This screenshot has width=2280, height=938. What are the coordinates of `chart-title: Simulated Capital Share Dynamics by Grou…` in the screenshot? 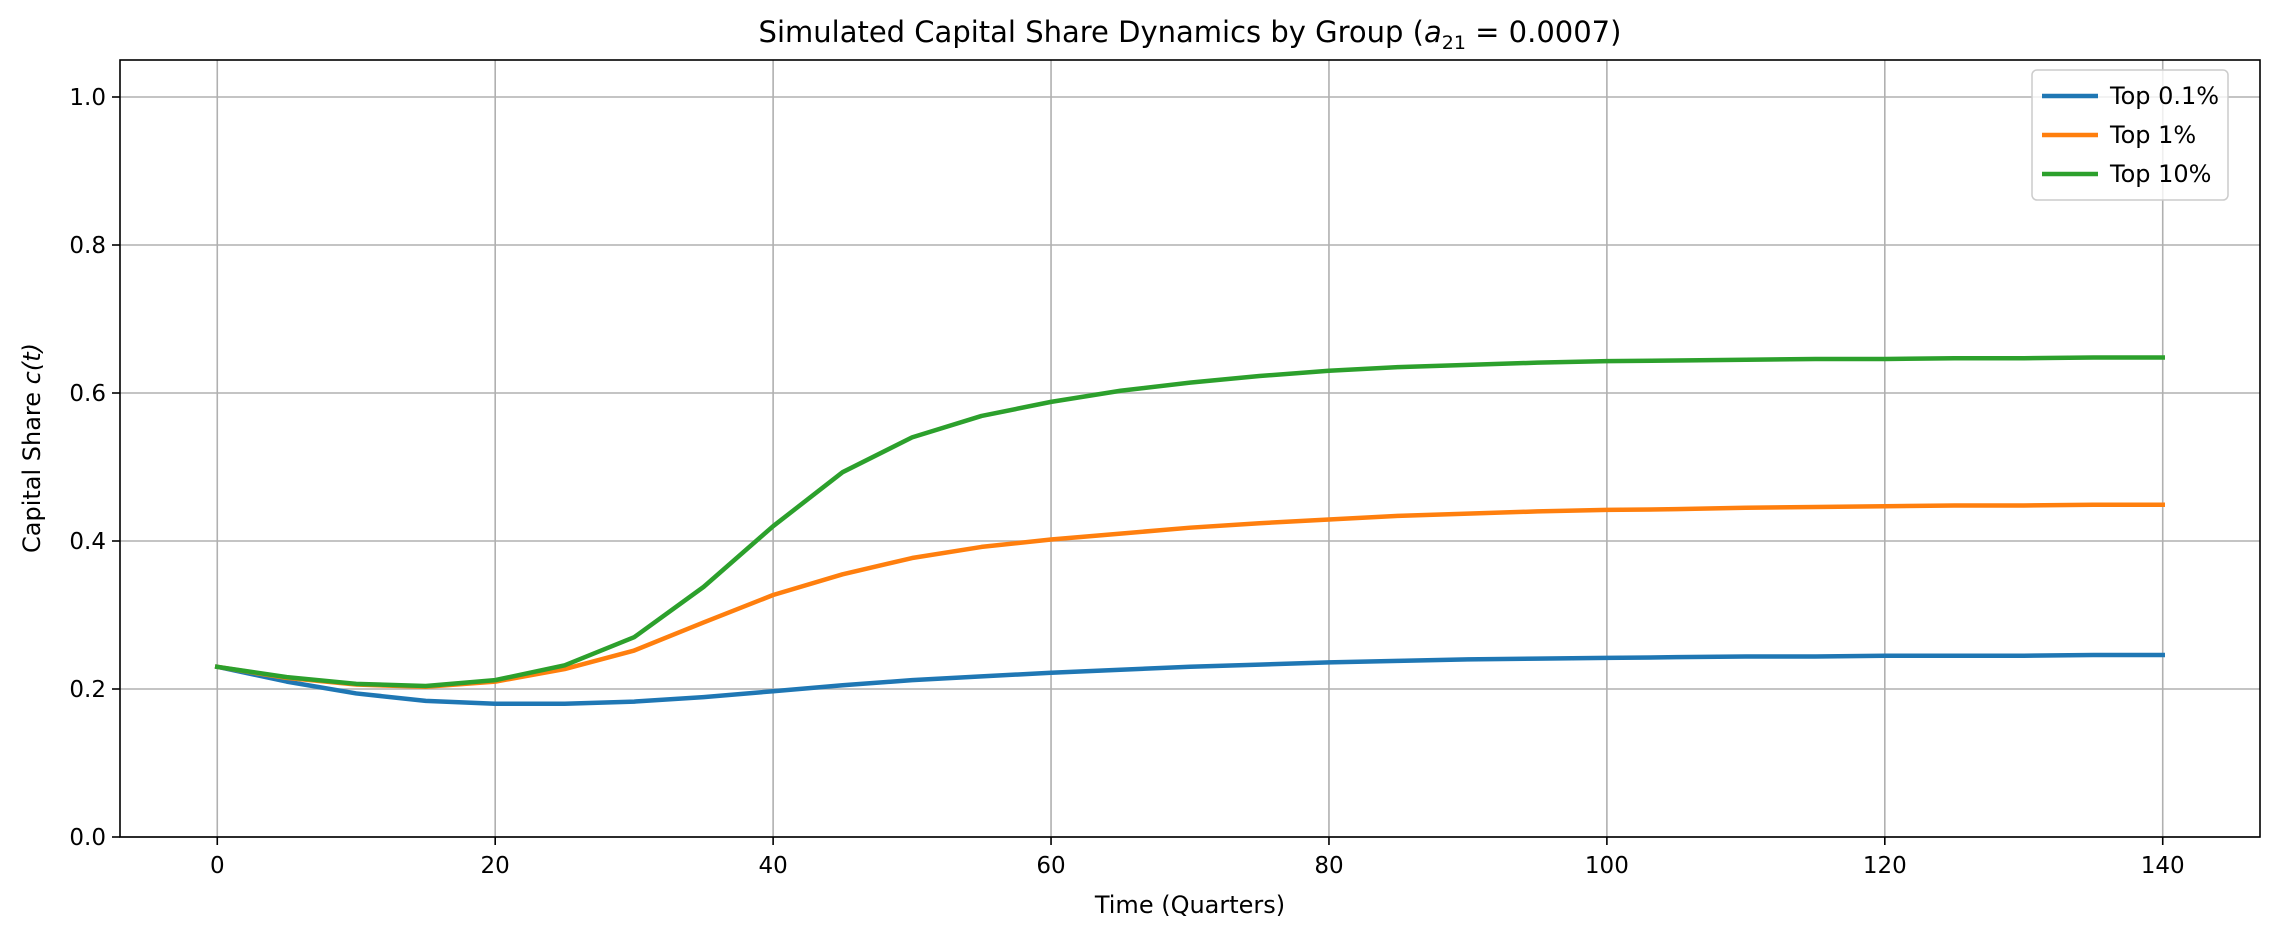 It's located at (1190, 34).